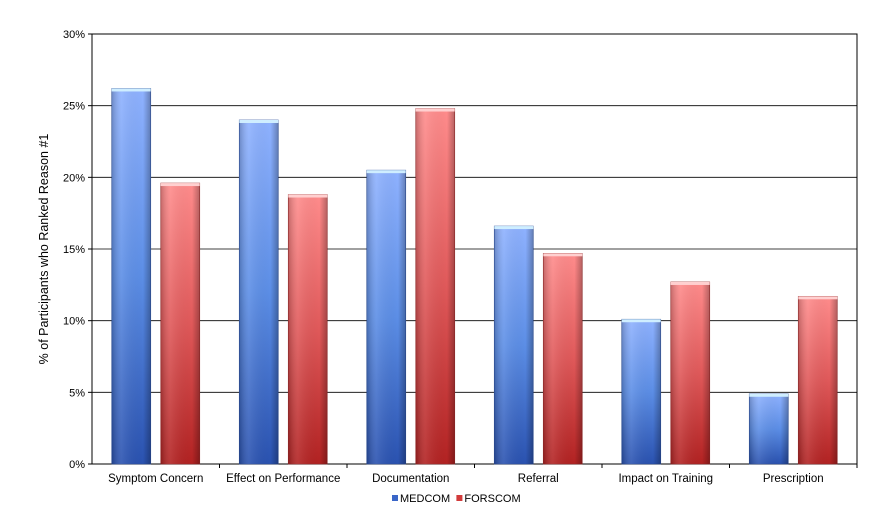  Describe the element at coordinates (665, 479) in the screenshot. I see `x-tick-label: Impact on Training` at that location.